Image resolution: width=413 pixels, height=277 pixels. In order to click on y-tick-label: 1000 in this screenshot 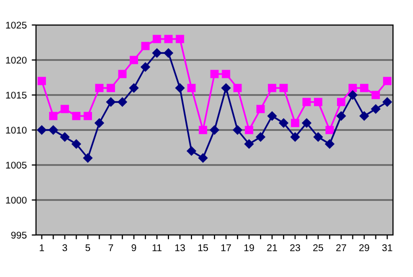, I will do `click(16, 200)`.